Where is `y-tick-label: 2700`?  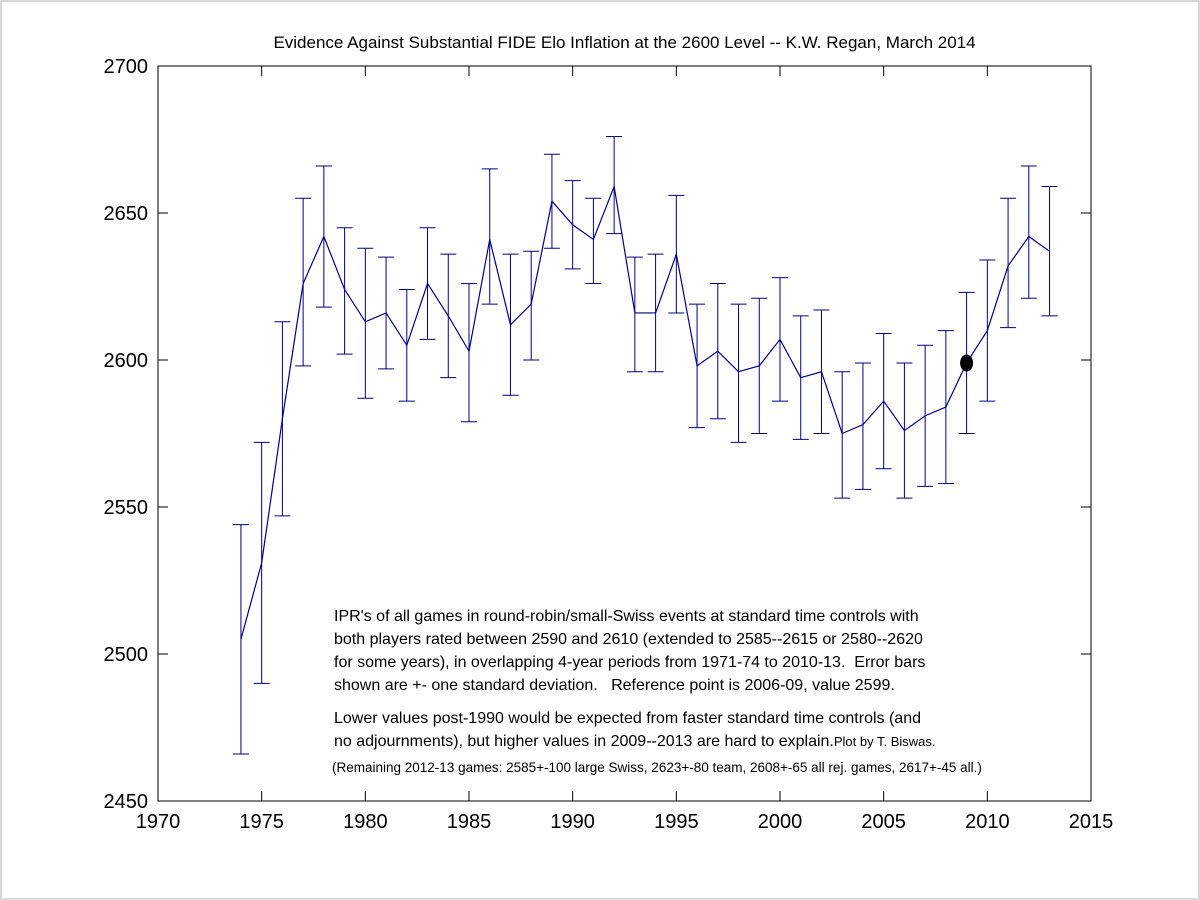
y-tick-label: 2700 is located at coordinates (126, 67).